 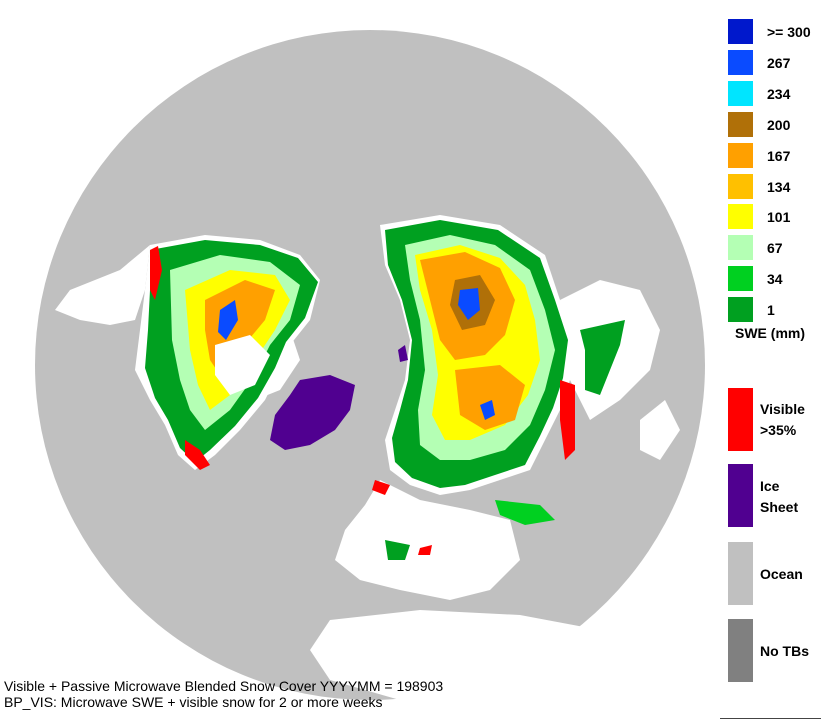 I want to click on visible-snow-label-line2: >35%, so click(x=778, y=430).